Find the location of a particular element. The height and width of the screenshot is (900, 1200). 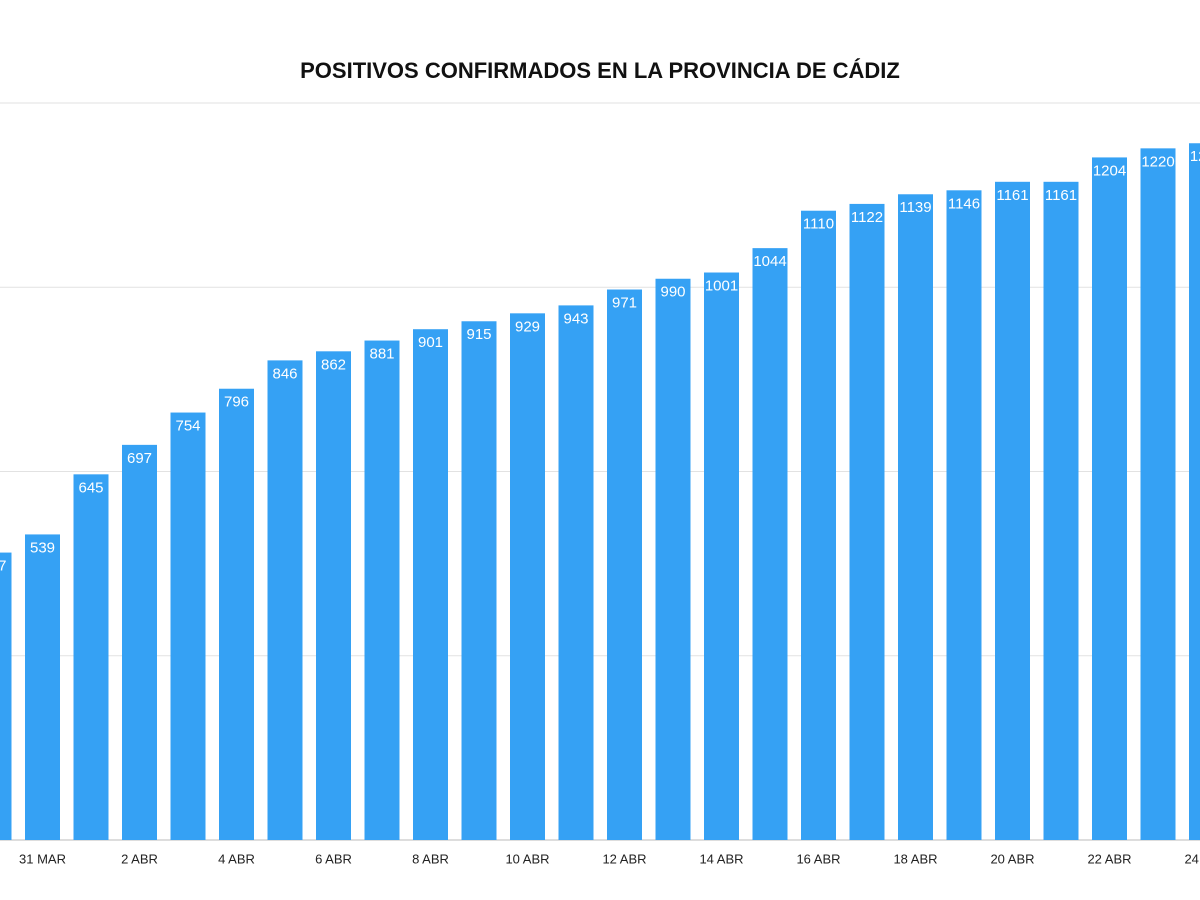

value-label: 1044 is located at coordinates (769, 261).